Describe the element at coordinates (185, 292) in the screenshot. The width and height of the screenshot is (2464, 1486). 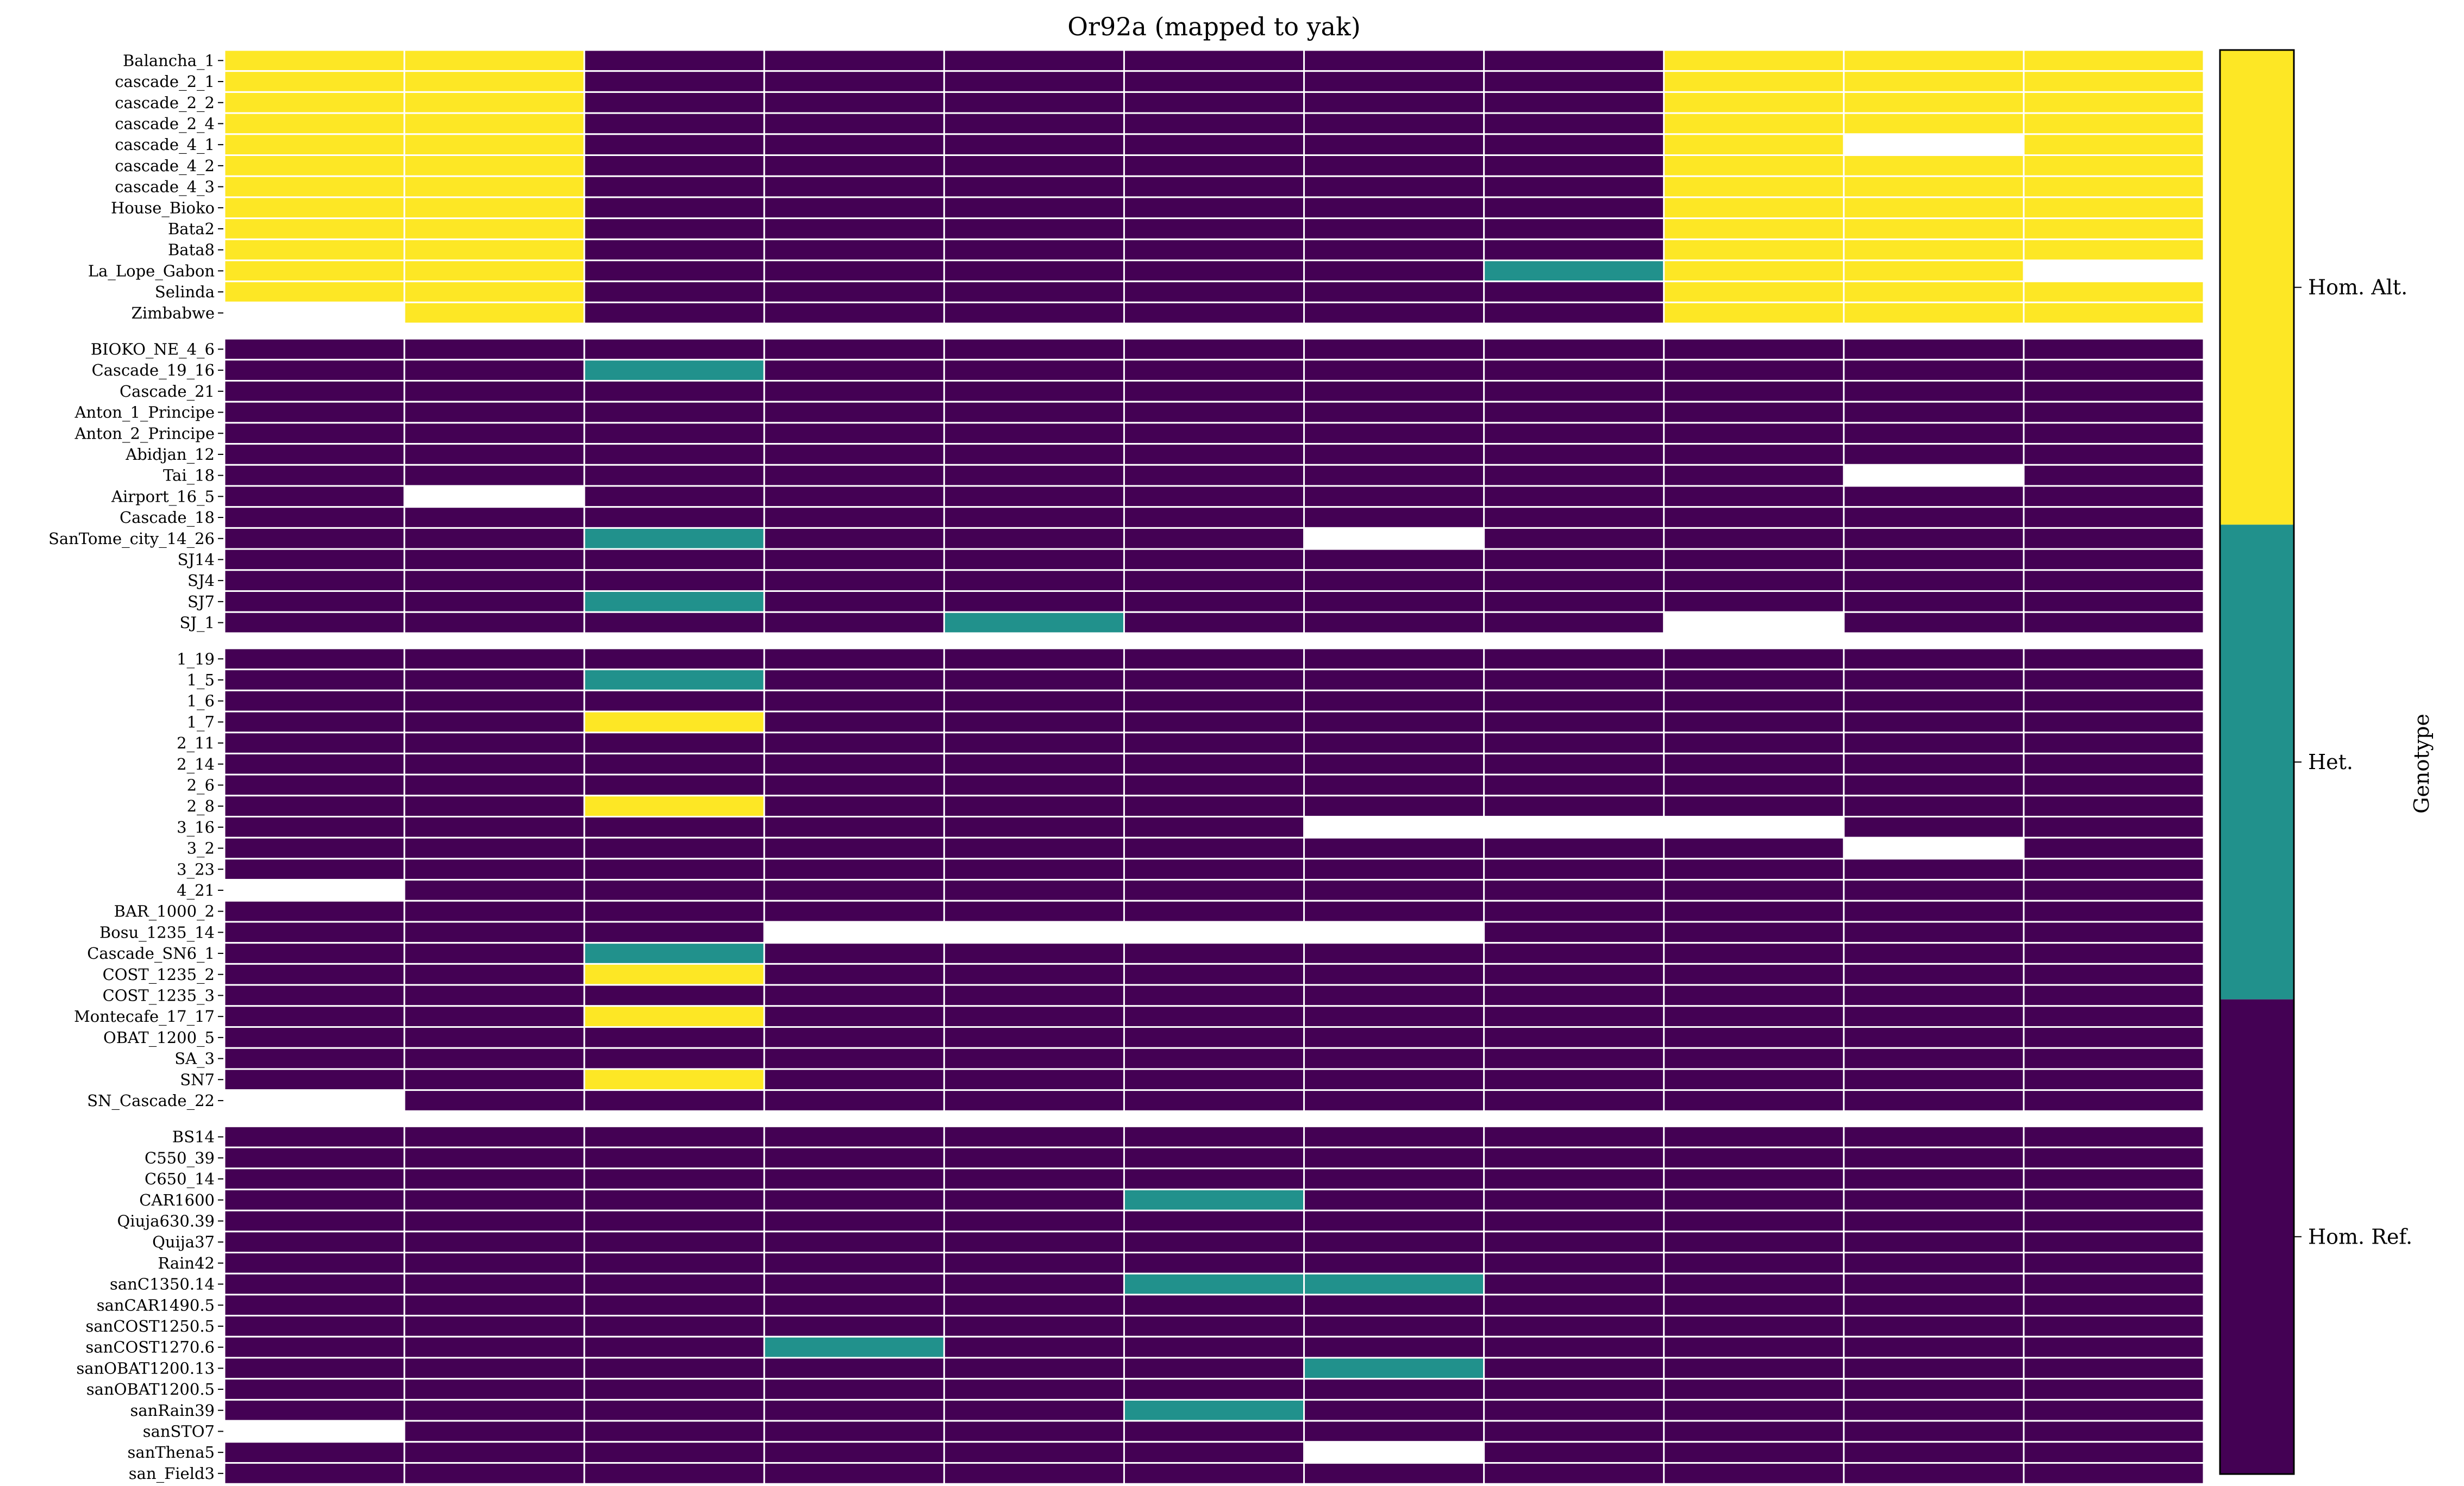
I see `row-label: Selinda` at that location.